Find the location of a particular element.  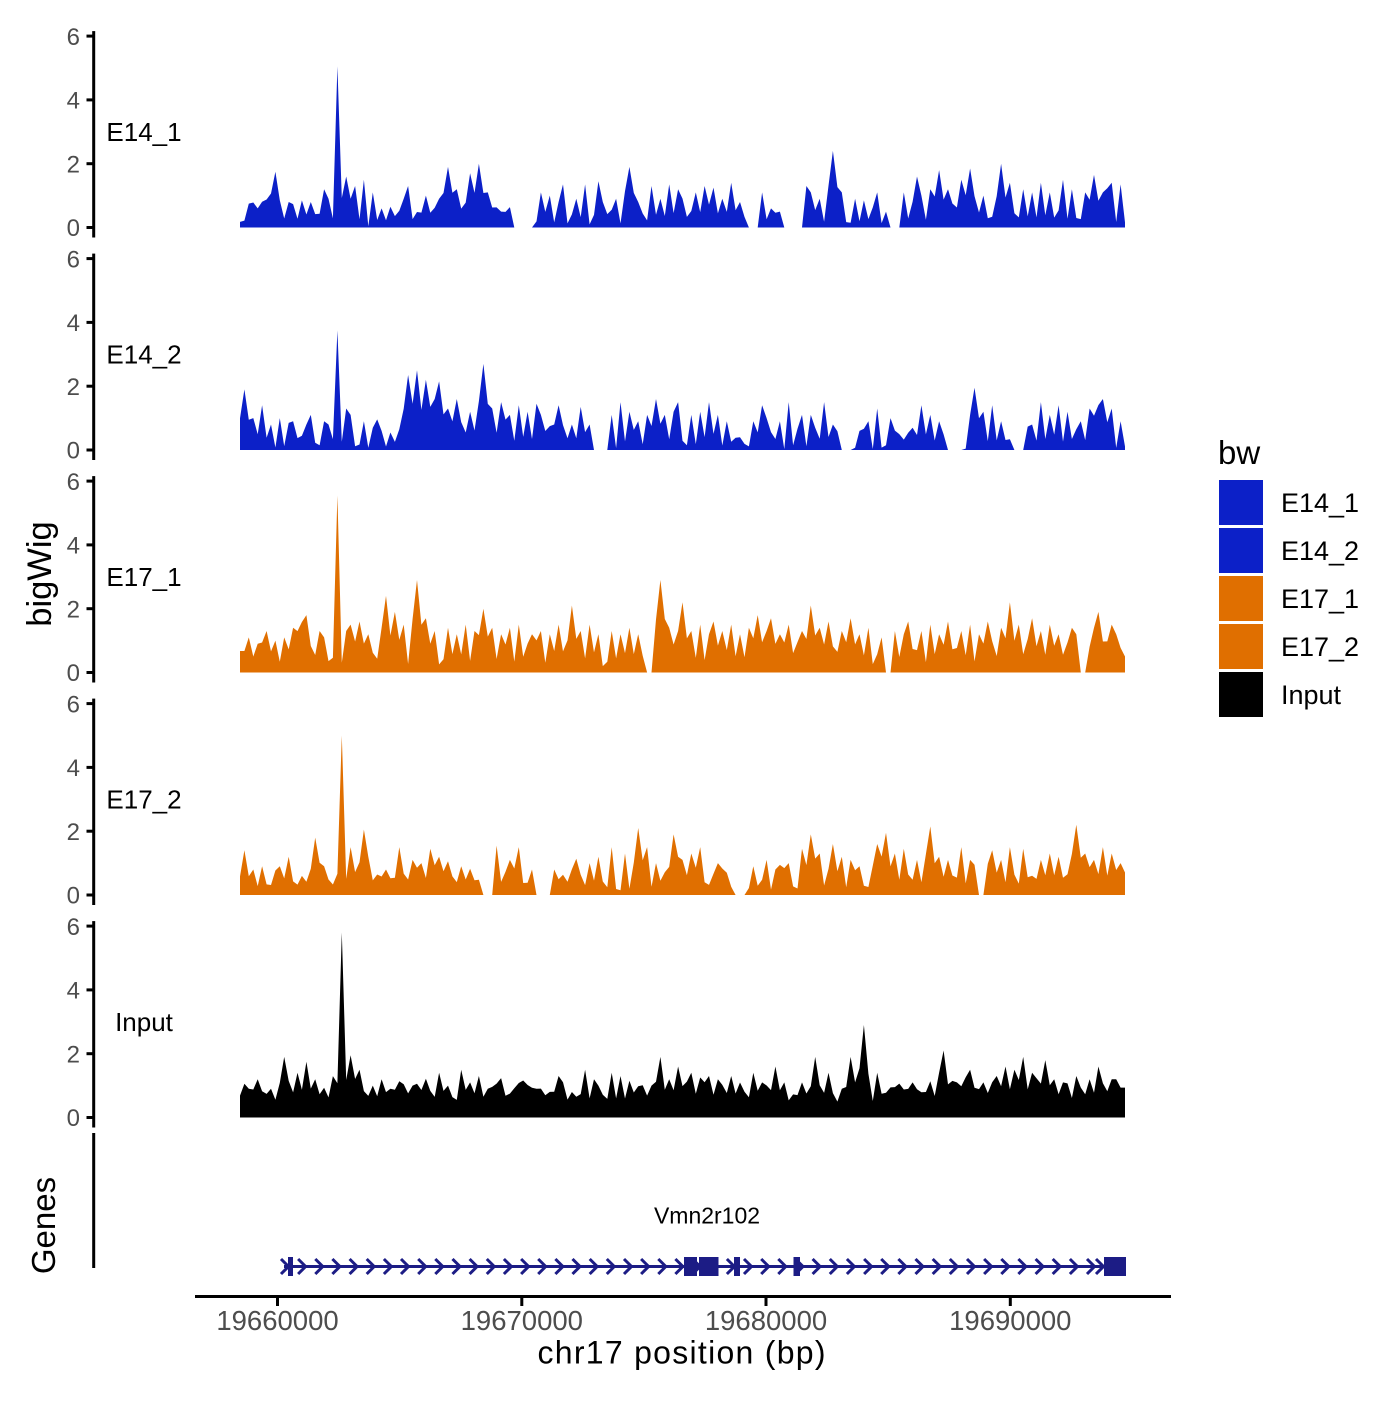

svg-text: 19690000 is located at coordinates (1010, 1320).